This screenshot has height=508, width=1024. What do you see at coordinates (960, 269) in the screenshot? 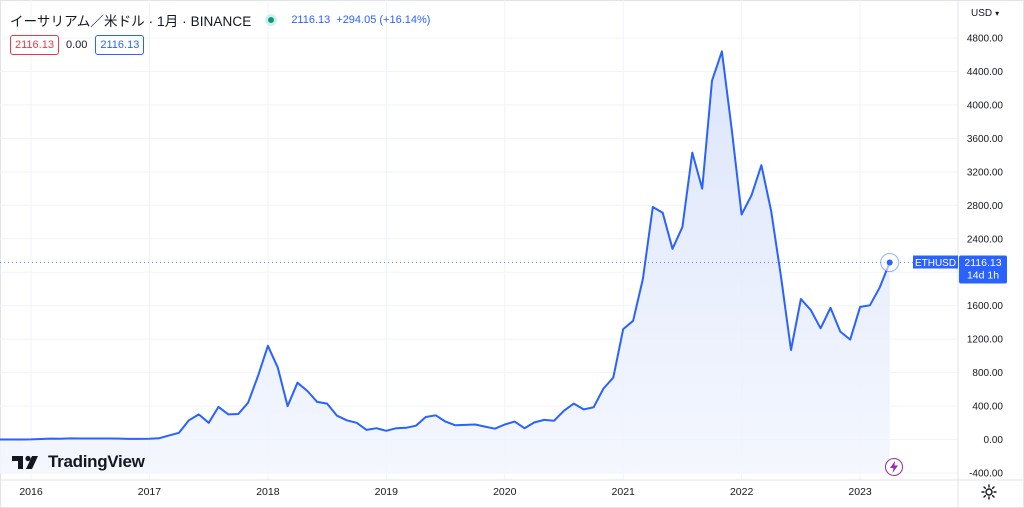
I see `price-label: ETHUSD 2116.13 14d 1h` at bounding box center [960, 269].